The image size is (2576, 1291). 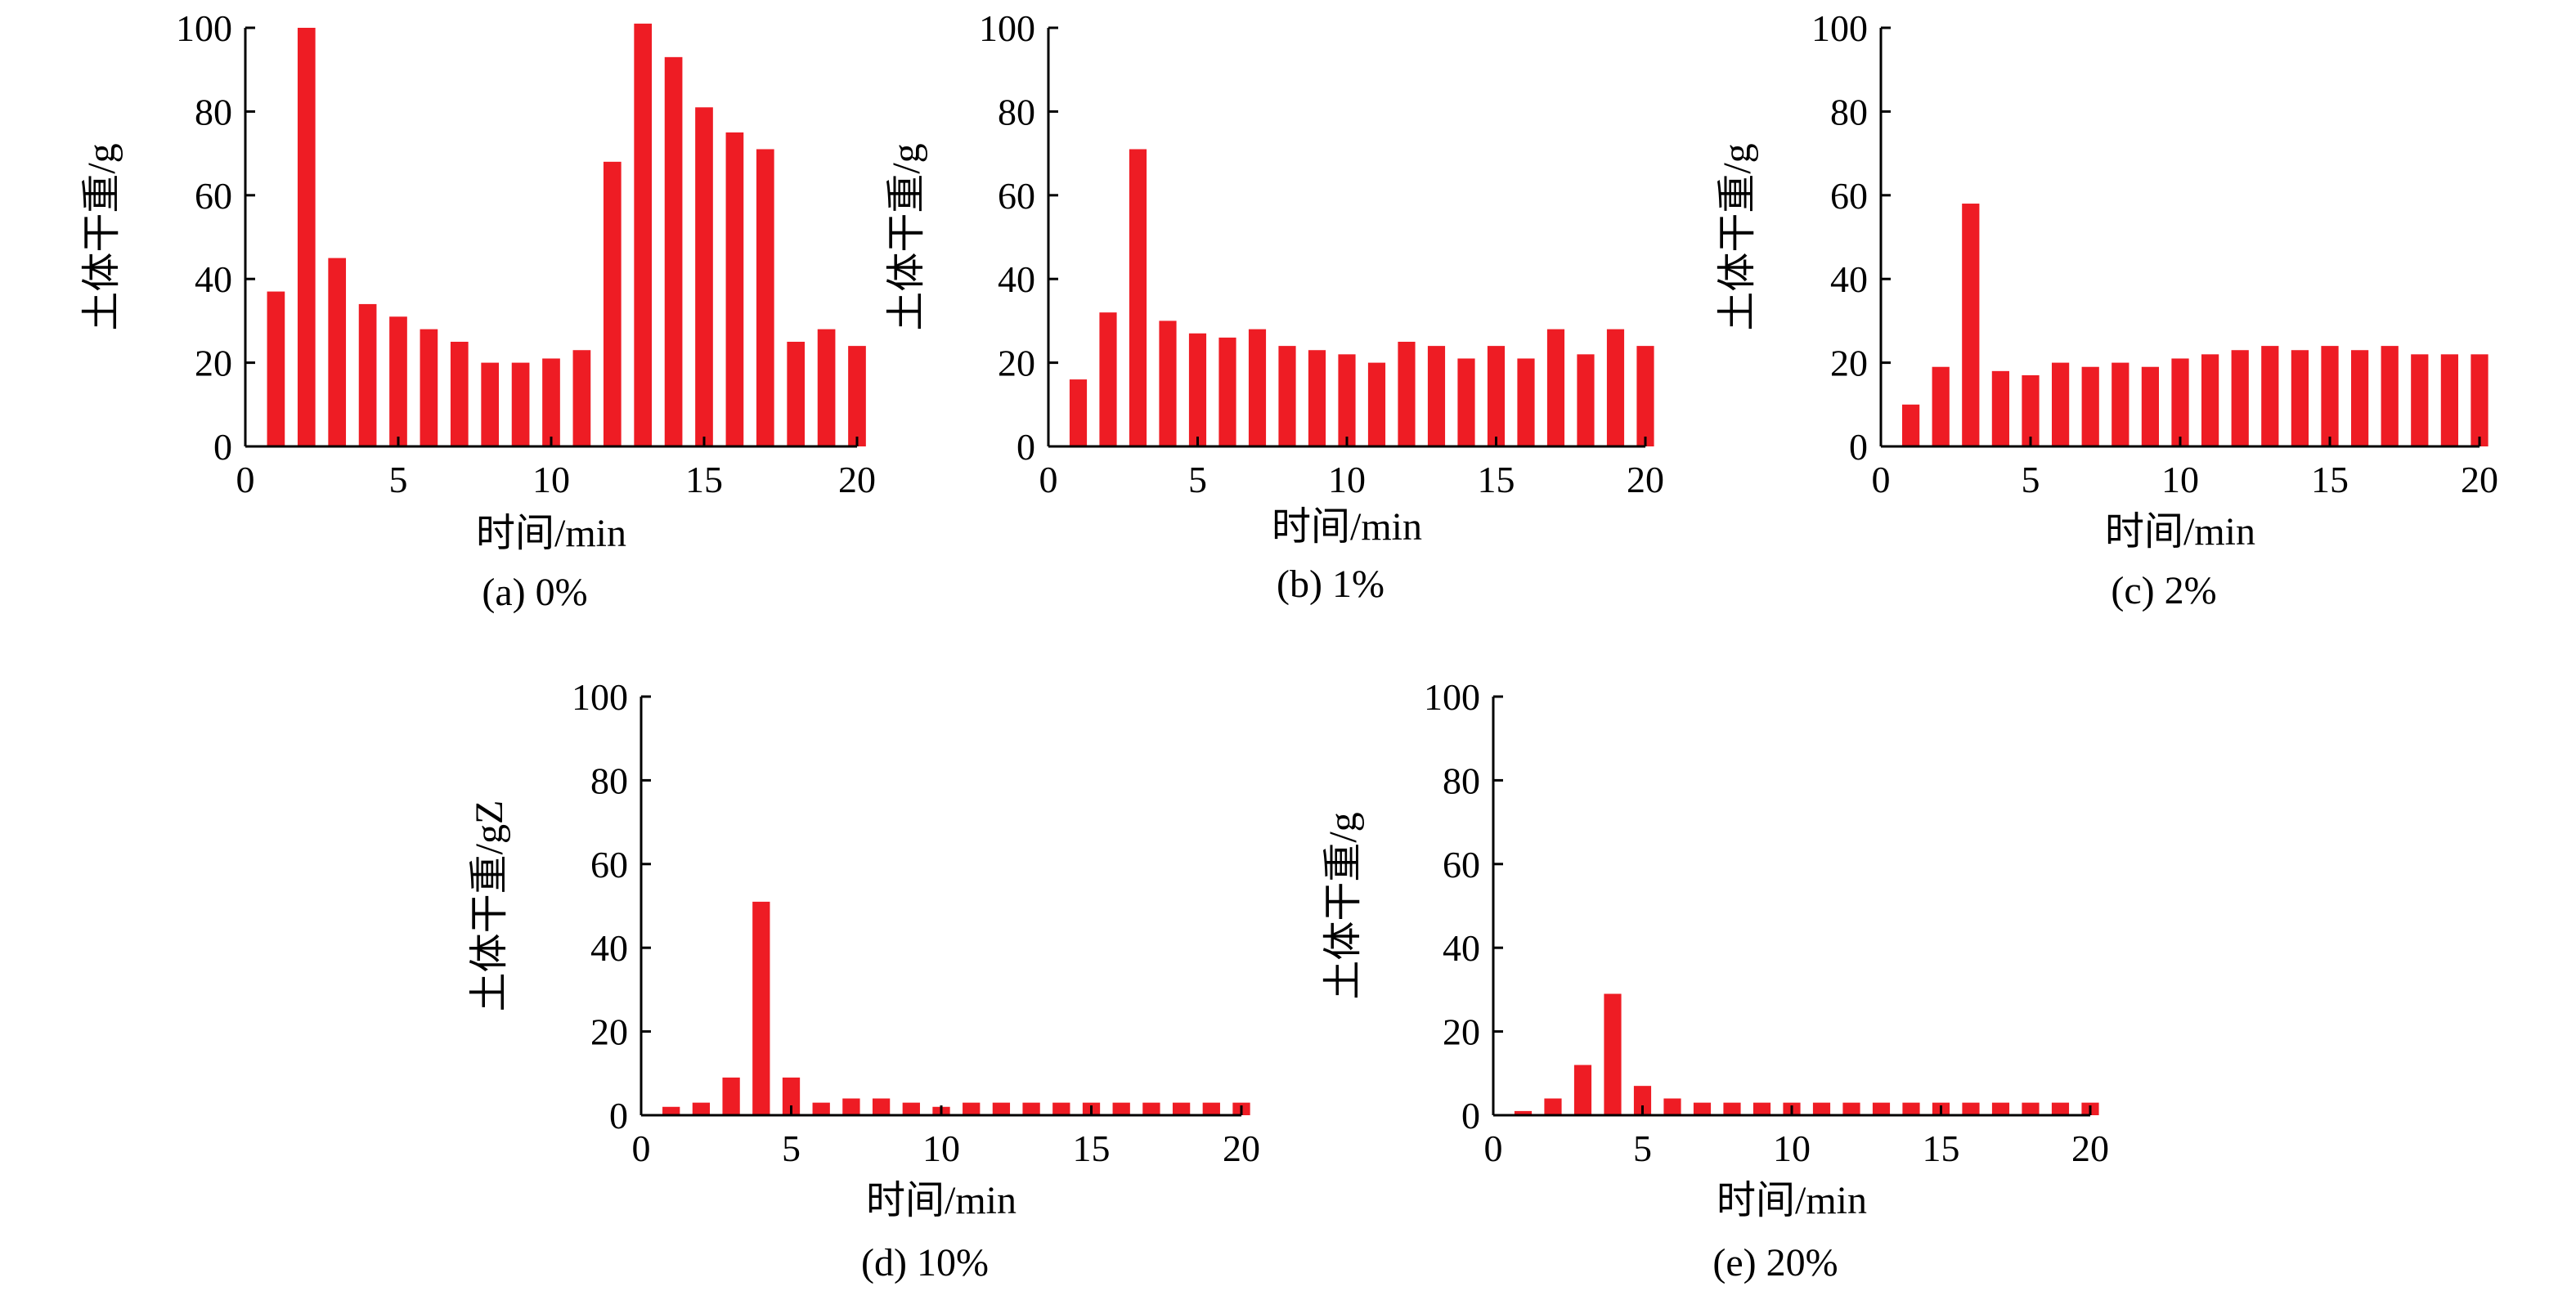 What do you see at coordinates (864, 980) in the screenshot?
I see `panel-d: 0 20 40 60 80 100 0 5 10 15 20 时间/min 土体干重/gZ (d) 10%` at bounding box center [864, 980].